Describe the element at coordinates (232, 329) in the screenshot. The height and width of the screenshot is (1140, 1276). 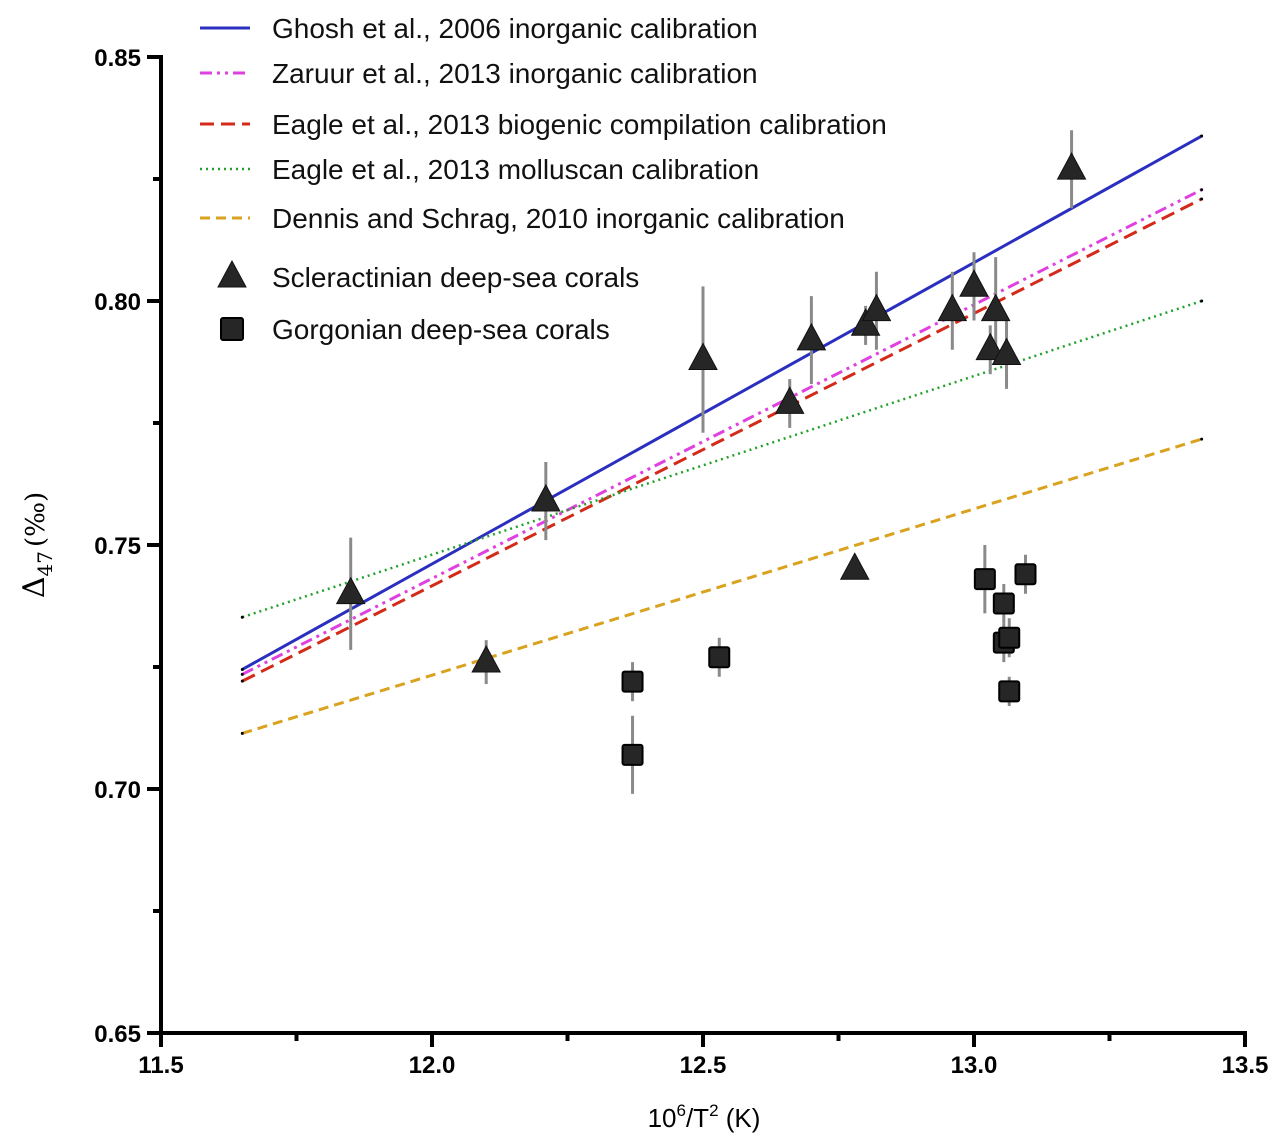
I see `legend-square-icon` at that location.